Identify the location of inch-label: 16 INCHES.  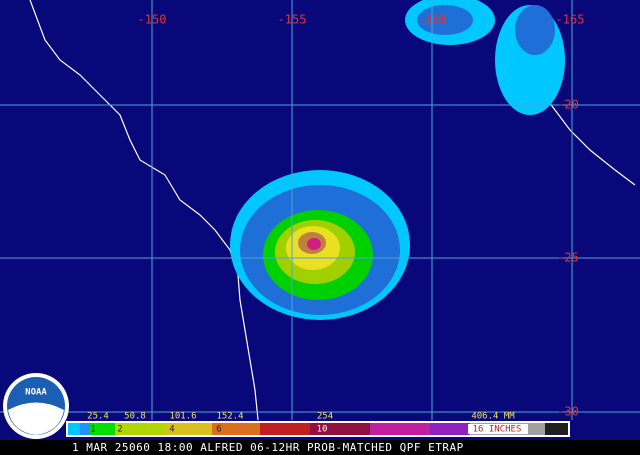
(497, 430).